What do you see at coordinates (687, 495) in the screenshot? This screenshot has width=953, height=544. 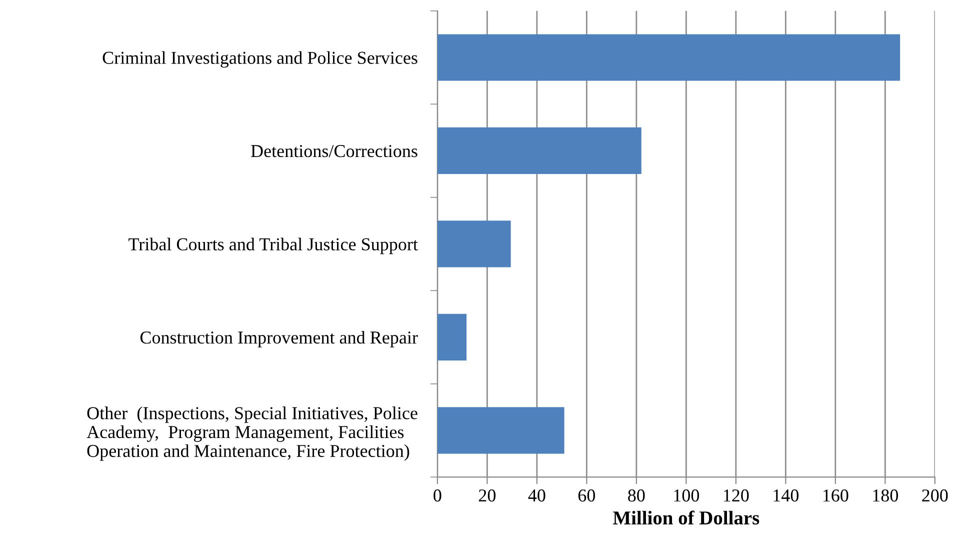 I see `x-tick-label: 100` at bounding box center [687, 495].